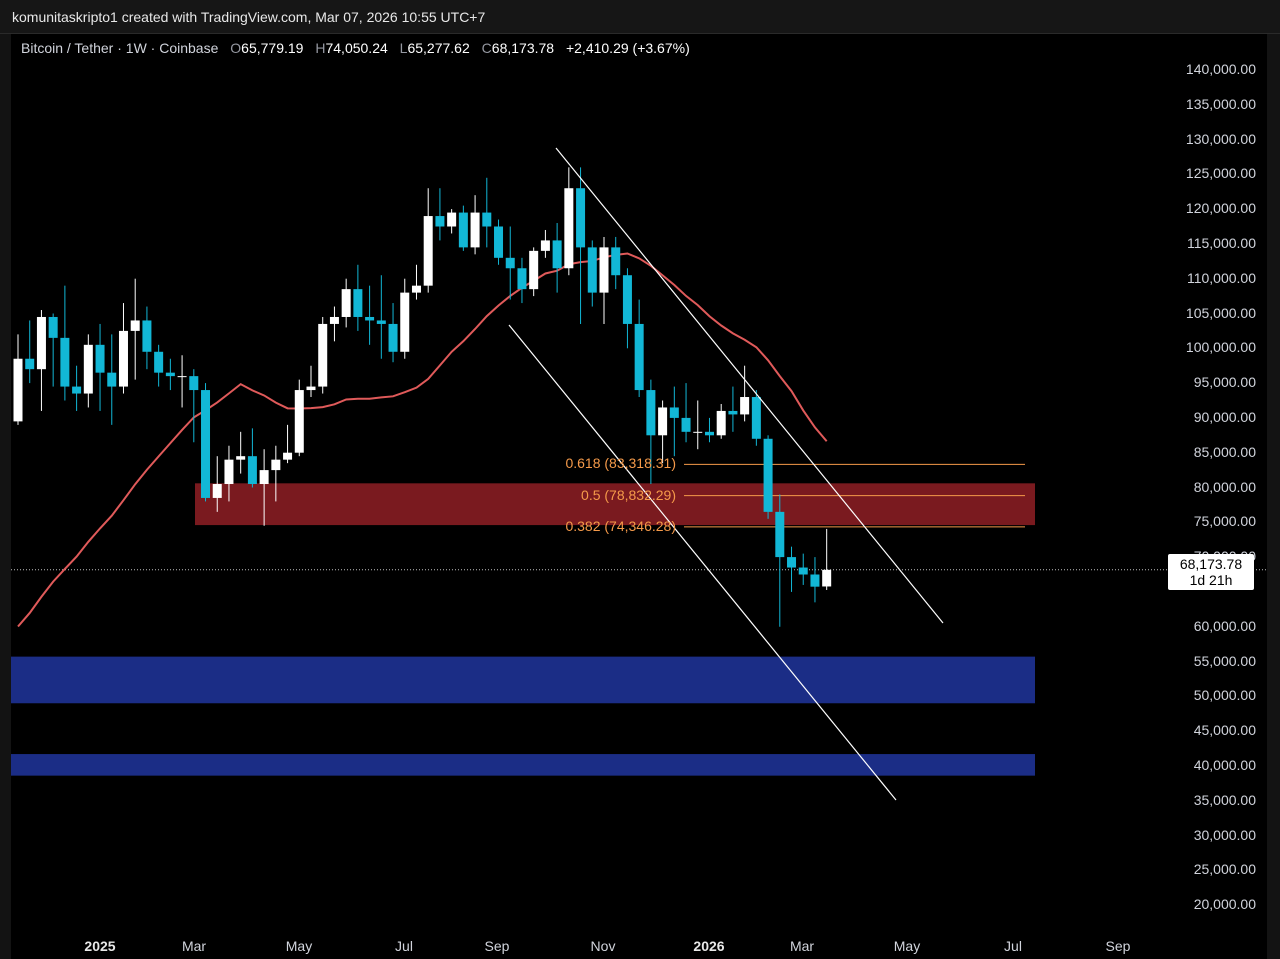  I want to click on time-tick-label: Mar, so click(802, 946).